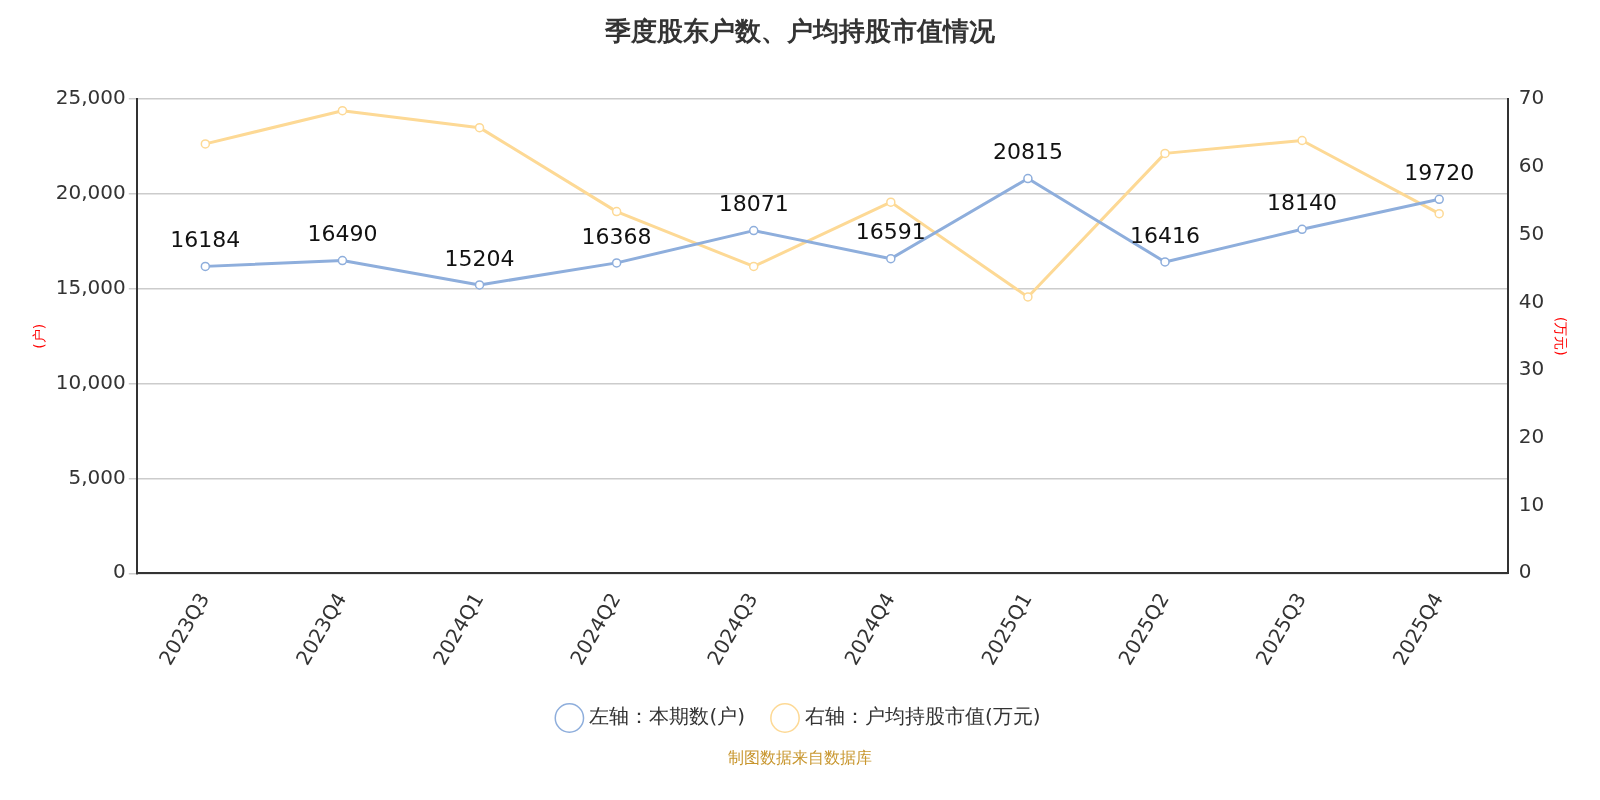 The height and width of the screenshot is (800, 1600). What do you see at coordinates (800, 31) in the screenshot?
I see `chart-title: 季度股东户数、户均持股市值情况` at bounding box center [800, 31].